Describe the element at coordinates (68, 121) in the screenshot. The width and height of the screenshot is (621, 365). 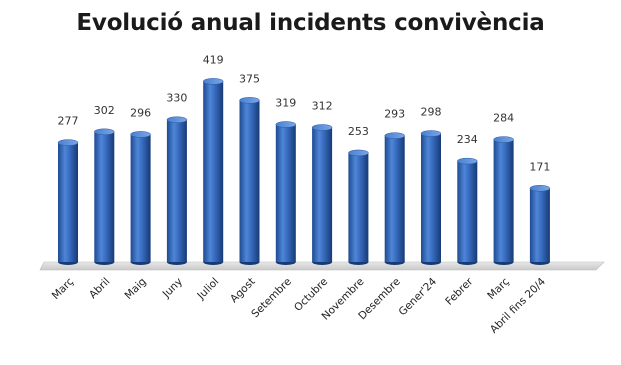
I see `value-label: 277` at that location.